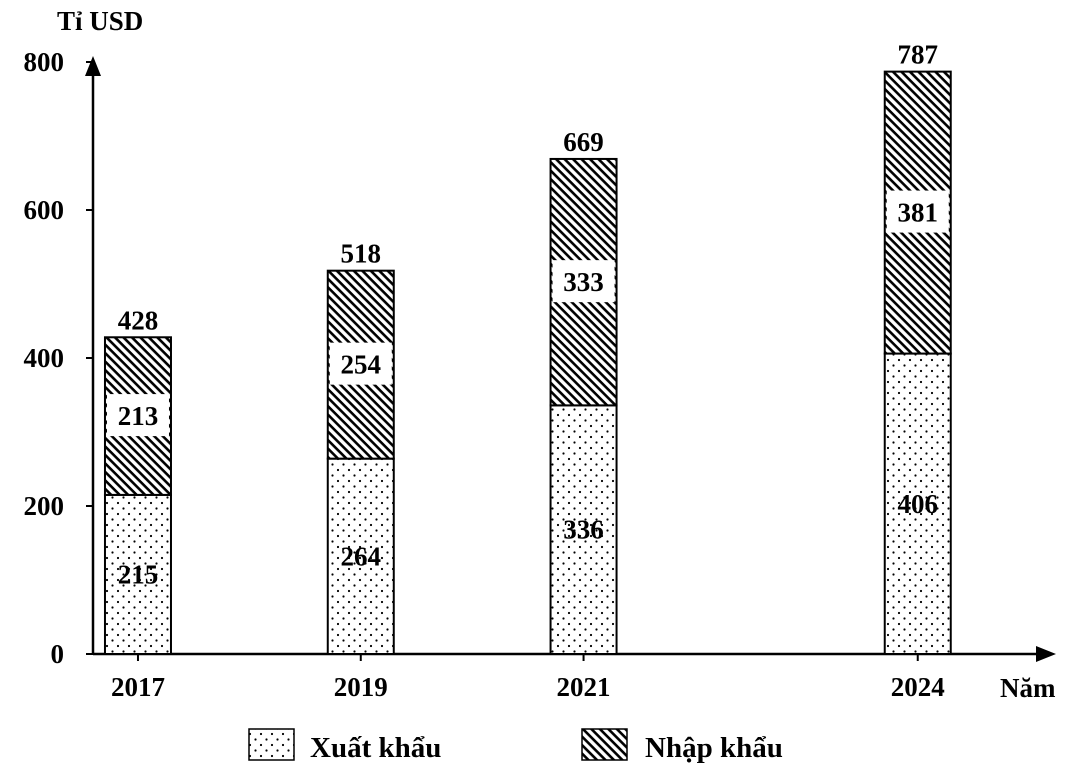  I want to click on x-tick-label: 2024, so click(918, 687).